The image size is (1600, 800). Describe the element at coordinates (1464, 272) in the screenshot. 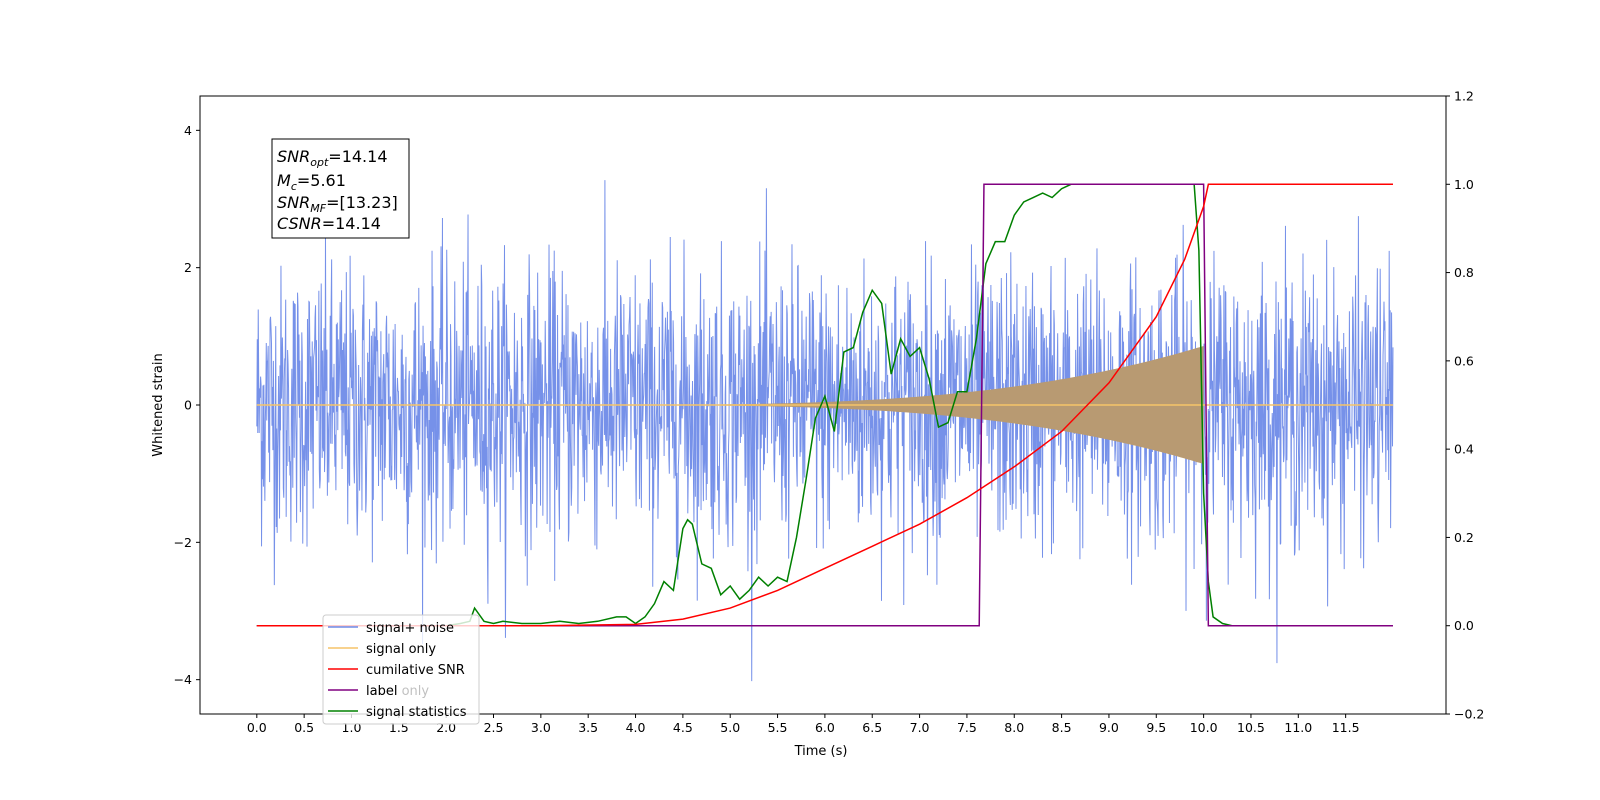

I see `y-right-tick-label: 0.8` at that location.